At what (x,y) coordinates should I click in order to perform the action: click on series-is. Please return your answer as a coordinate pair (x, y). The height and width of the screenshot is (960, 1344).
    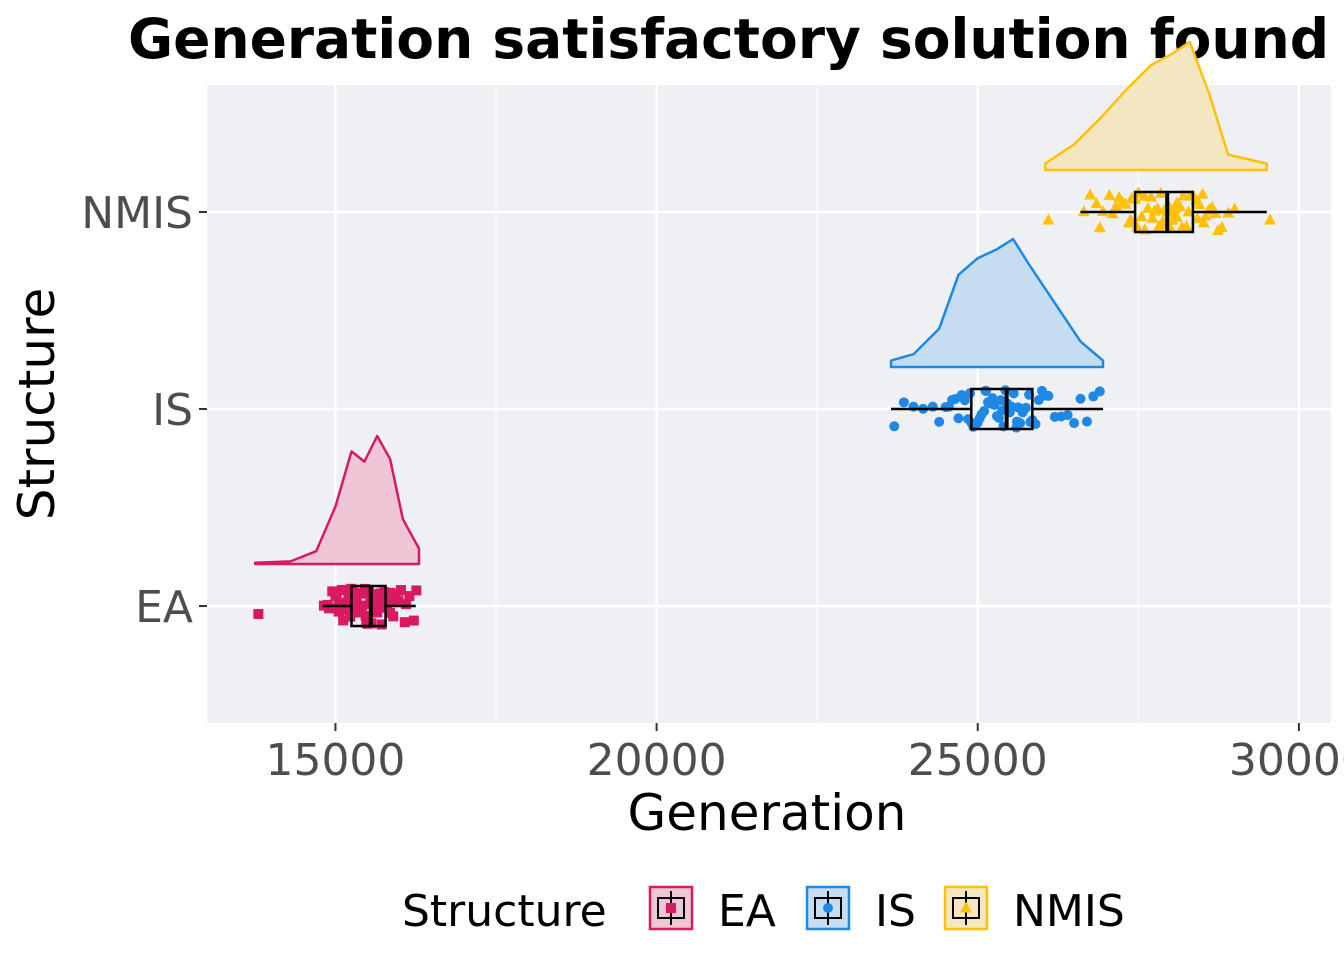
    Looking at the image, I should click on (997, 335).